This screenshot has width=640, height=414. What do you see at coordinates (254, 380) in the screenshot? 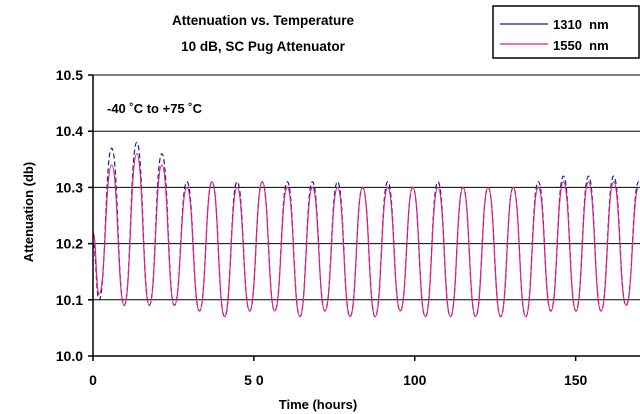
I see `x-tick-label: 5 0` at bounding box center [254, 380].